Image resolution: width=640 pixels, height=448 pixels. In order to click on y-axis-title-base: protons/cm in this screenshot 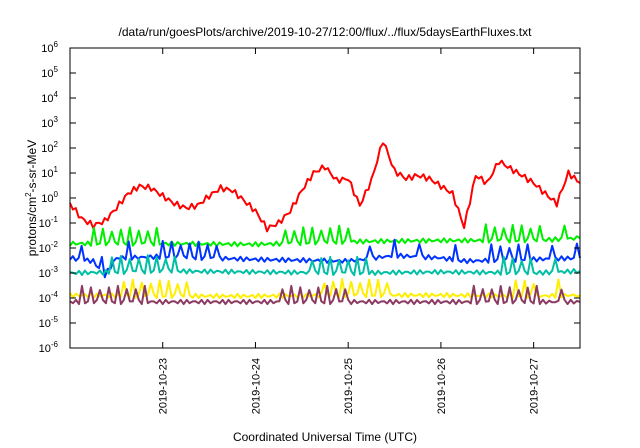, I will do `click(32, 226)`.